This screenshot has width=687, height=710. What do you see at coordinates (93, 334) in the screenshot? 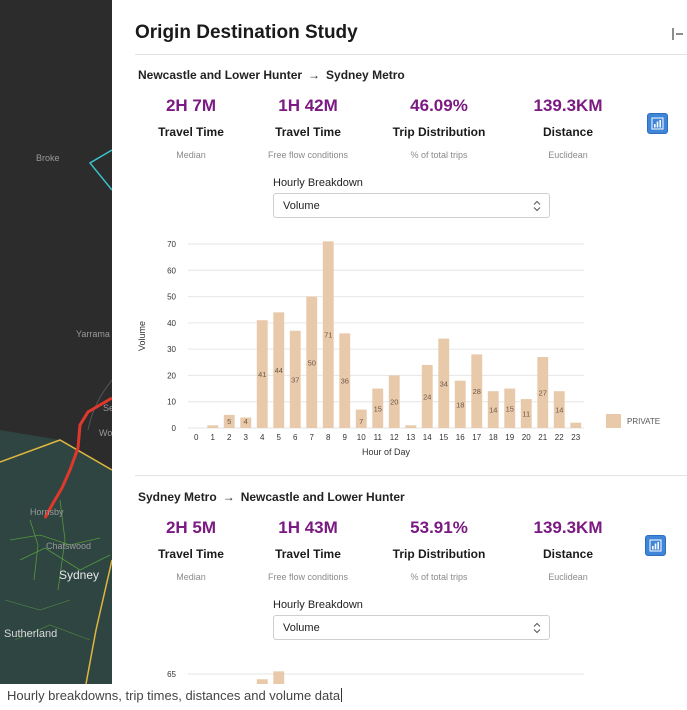
I see `map-label-yarramalong: Yarrama` at bounding box center [93, 334].